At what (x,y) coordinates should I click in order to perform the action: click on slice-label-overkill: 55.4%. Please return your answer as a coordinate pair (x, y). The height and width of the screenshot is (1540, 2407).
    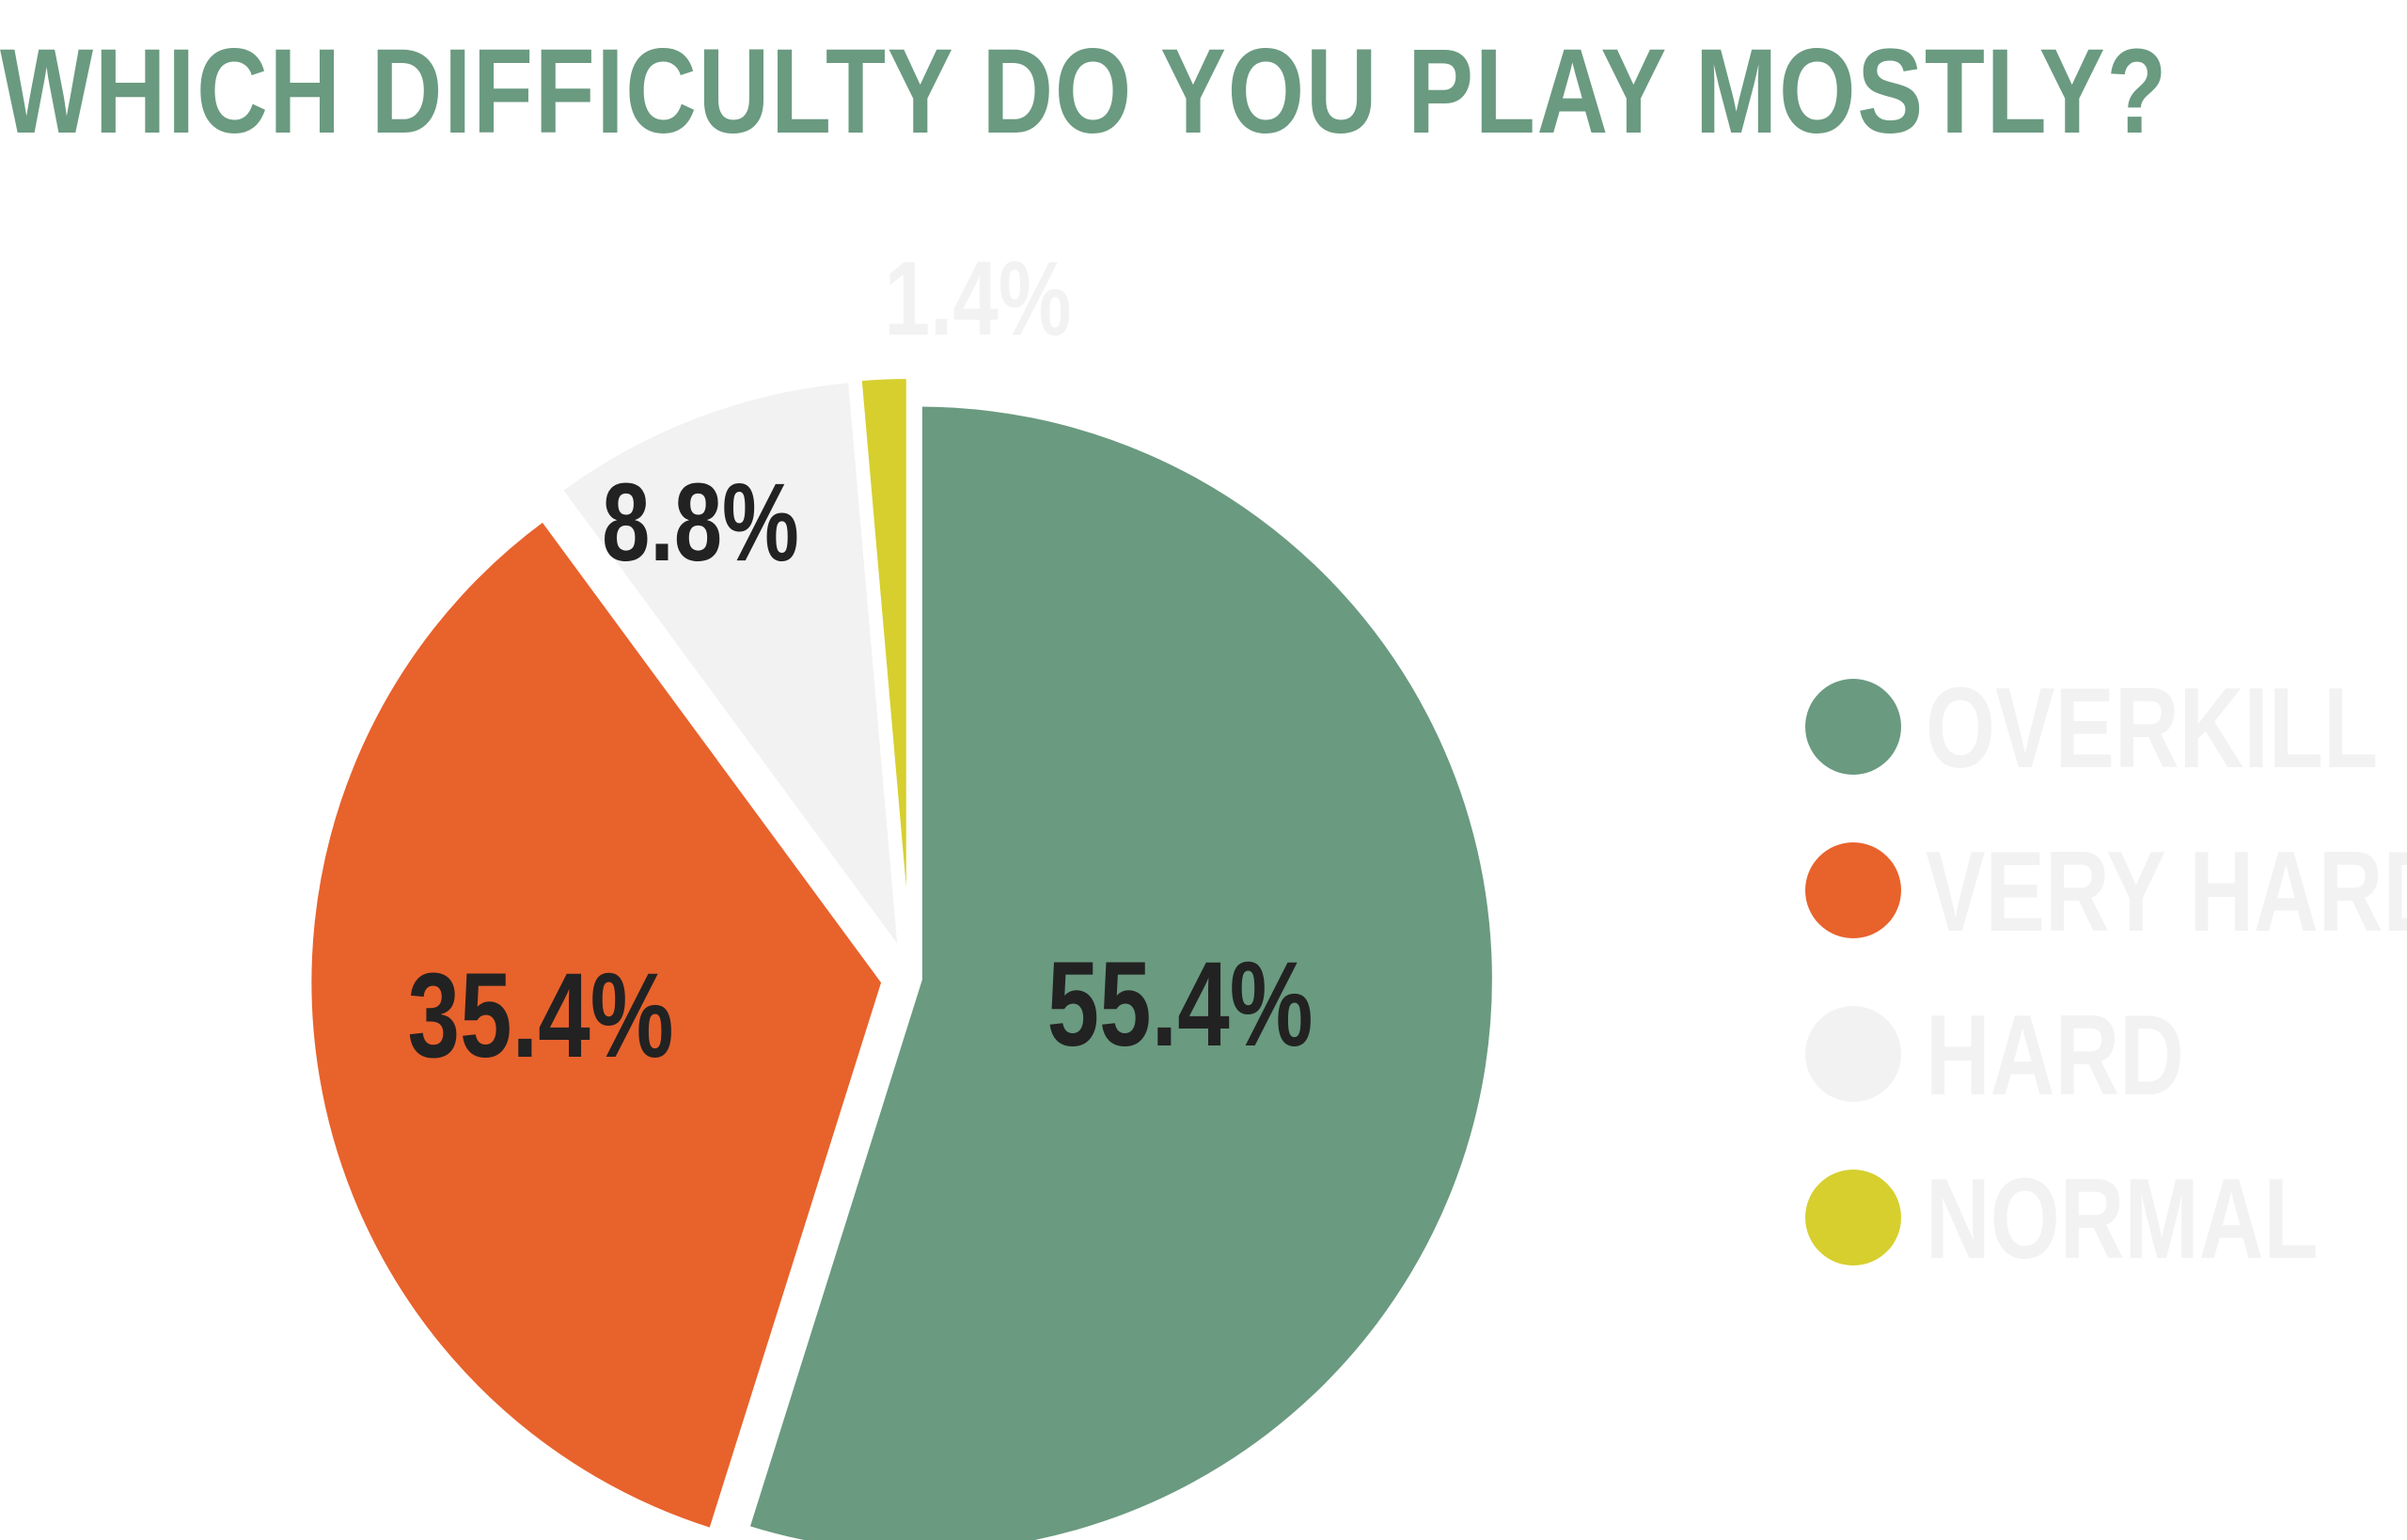
    Looking at the image, I should click on (1179, 1004).